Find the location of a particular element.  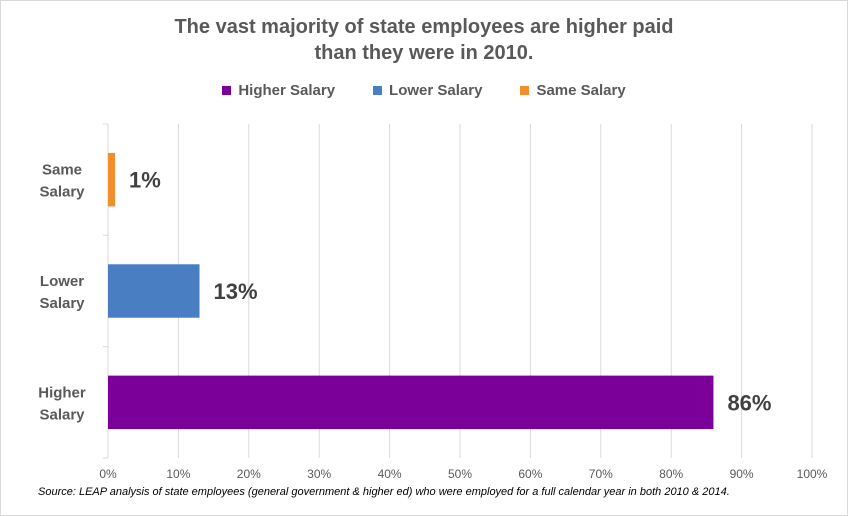

data-label-higher-salary: 86% is located at coordinates (749, 402).